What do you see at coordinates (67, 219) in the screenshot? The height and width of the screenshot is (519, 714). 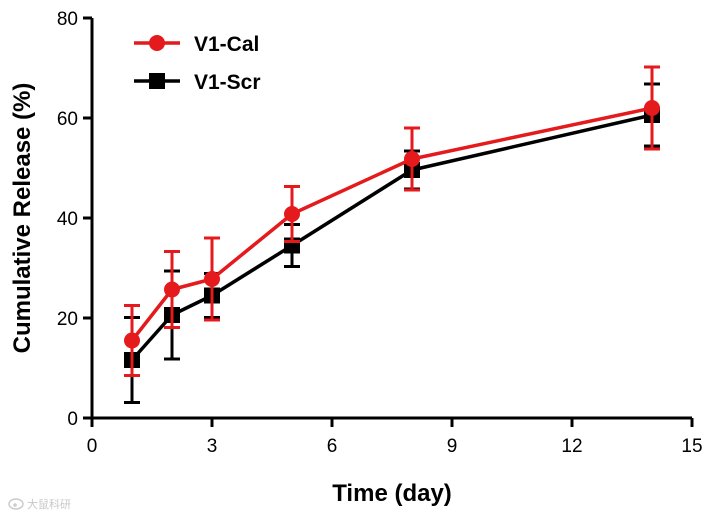 I see `y-tick-label: 40` at bounding box center [67, 219].